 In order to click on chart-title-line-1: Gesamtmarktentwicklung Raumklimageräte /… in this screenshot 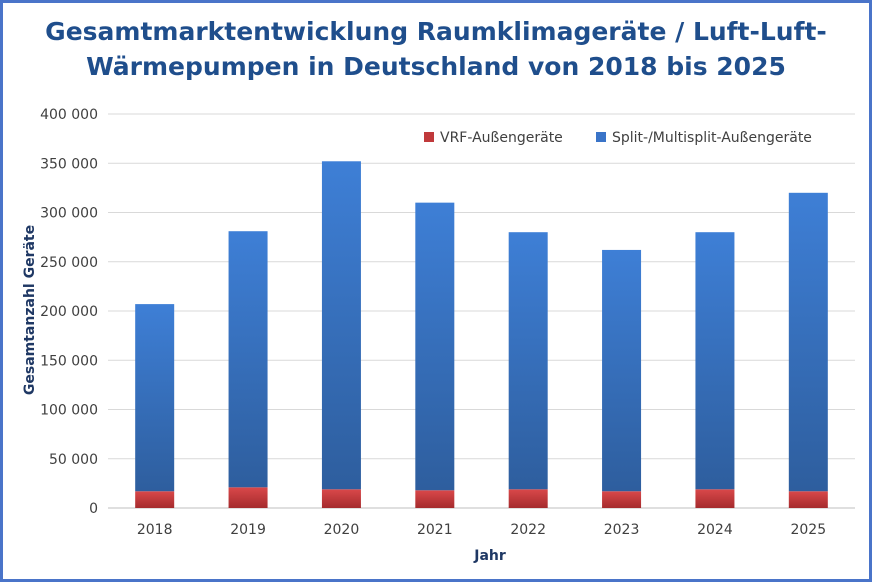, I will do `click(436, 31)`.